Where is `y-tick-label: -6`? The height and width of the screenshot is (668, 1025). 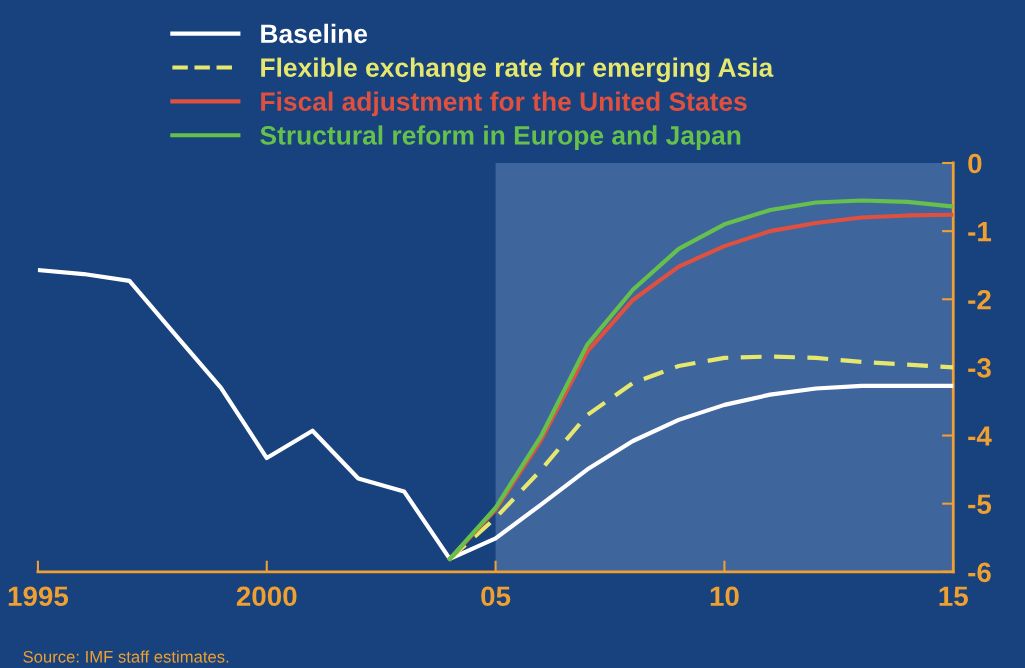 y-tick-label: -6 is located at coordinates (979, 572).